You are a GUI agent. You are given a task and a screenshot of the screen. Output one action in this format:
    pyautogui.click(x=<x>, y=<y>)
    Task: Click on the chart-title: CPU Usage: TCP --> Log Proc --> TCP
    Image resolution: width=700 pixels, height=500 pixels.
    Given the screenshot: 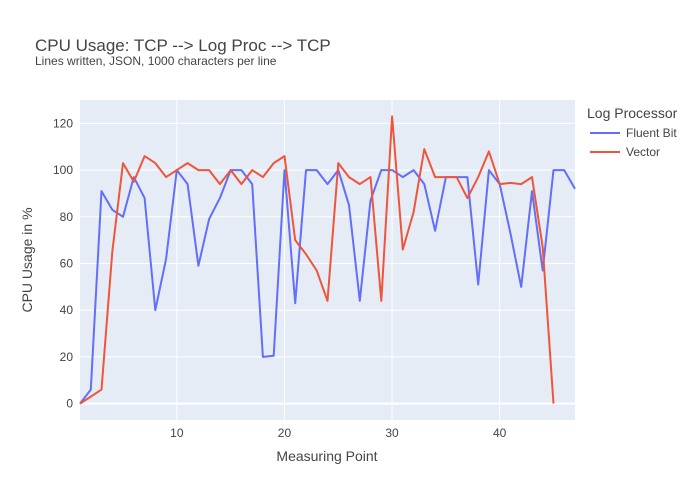 What is the action you would take?
    pyautogui.click(x=183, y=45)
    